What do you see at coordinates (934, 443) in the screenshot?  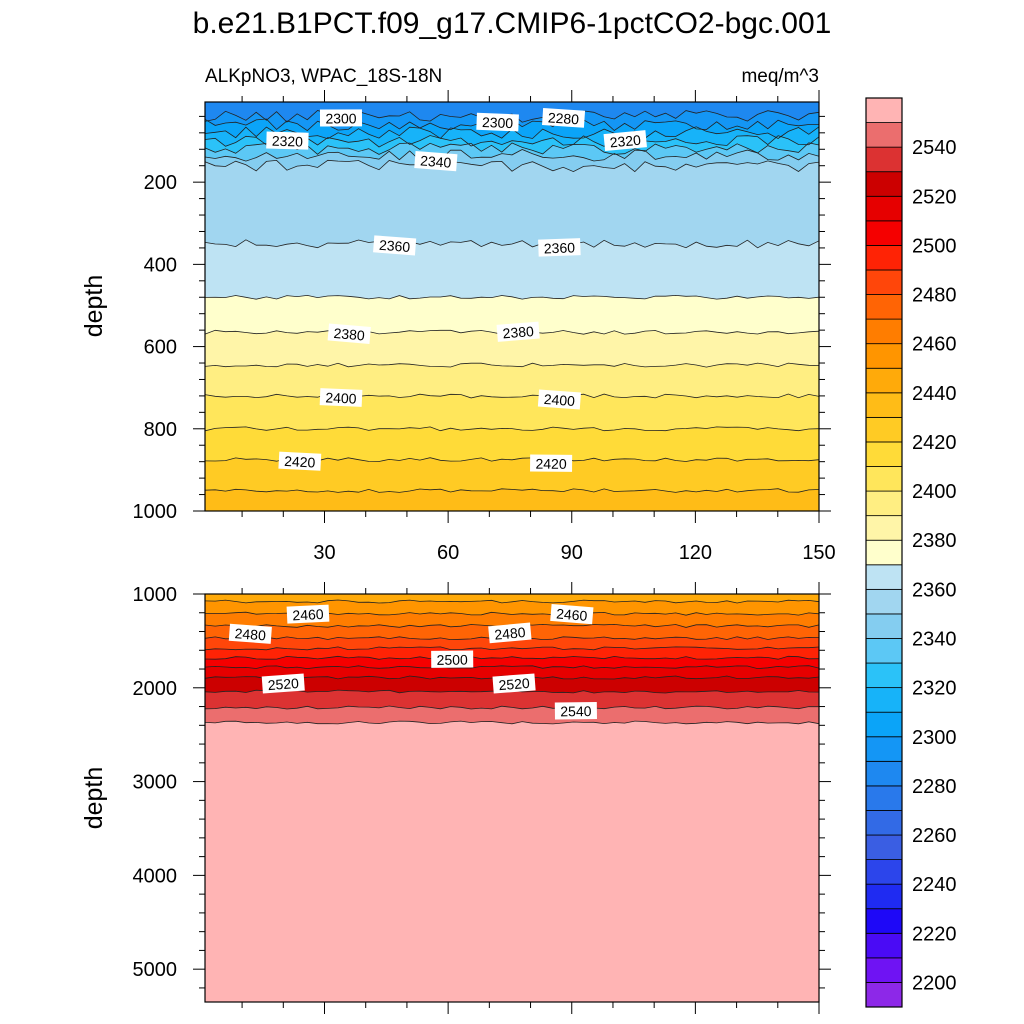 I see `colorbar-tick-label: 2420` at bounding box center [934, 443].